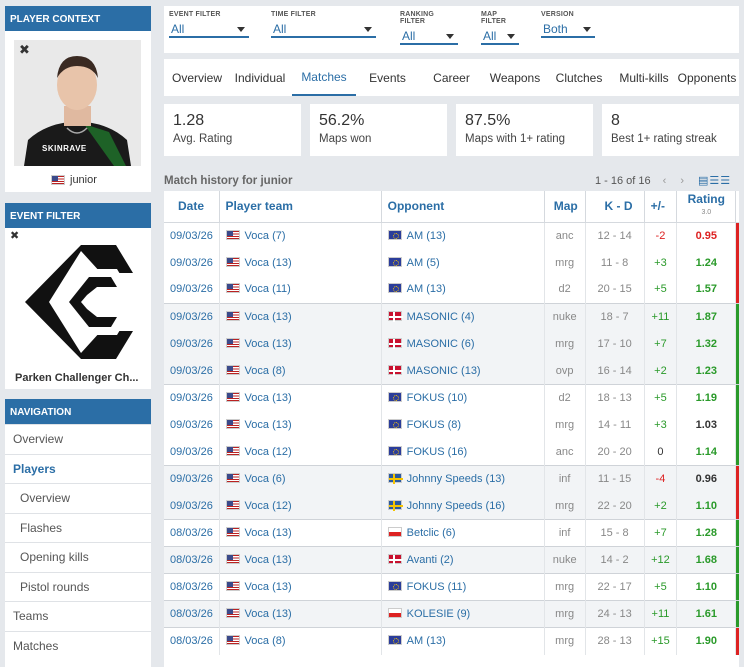 This screenshot has height=667, width=744. What do you see at coordinates (324, 77) in the screenshot?
I see `tab-matches: Matches` at bounding box center [324, 77].